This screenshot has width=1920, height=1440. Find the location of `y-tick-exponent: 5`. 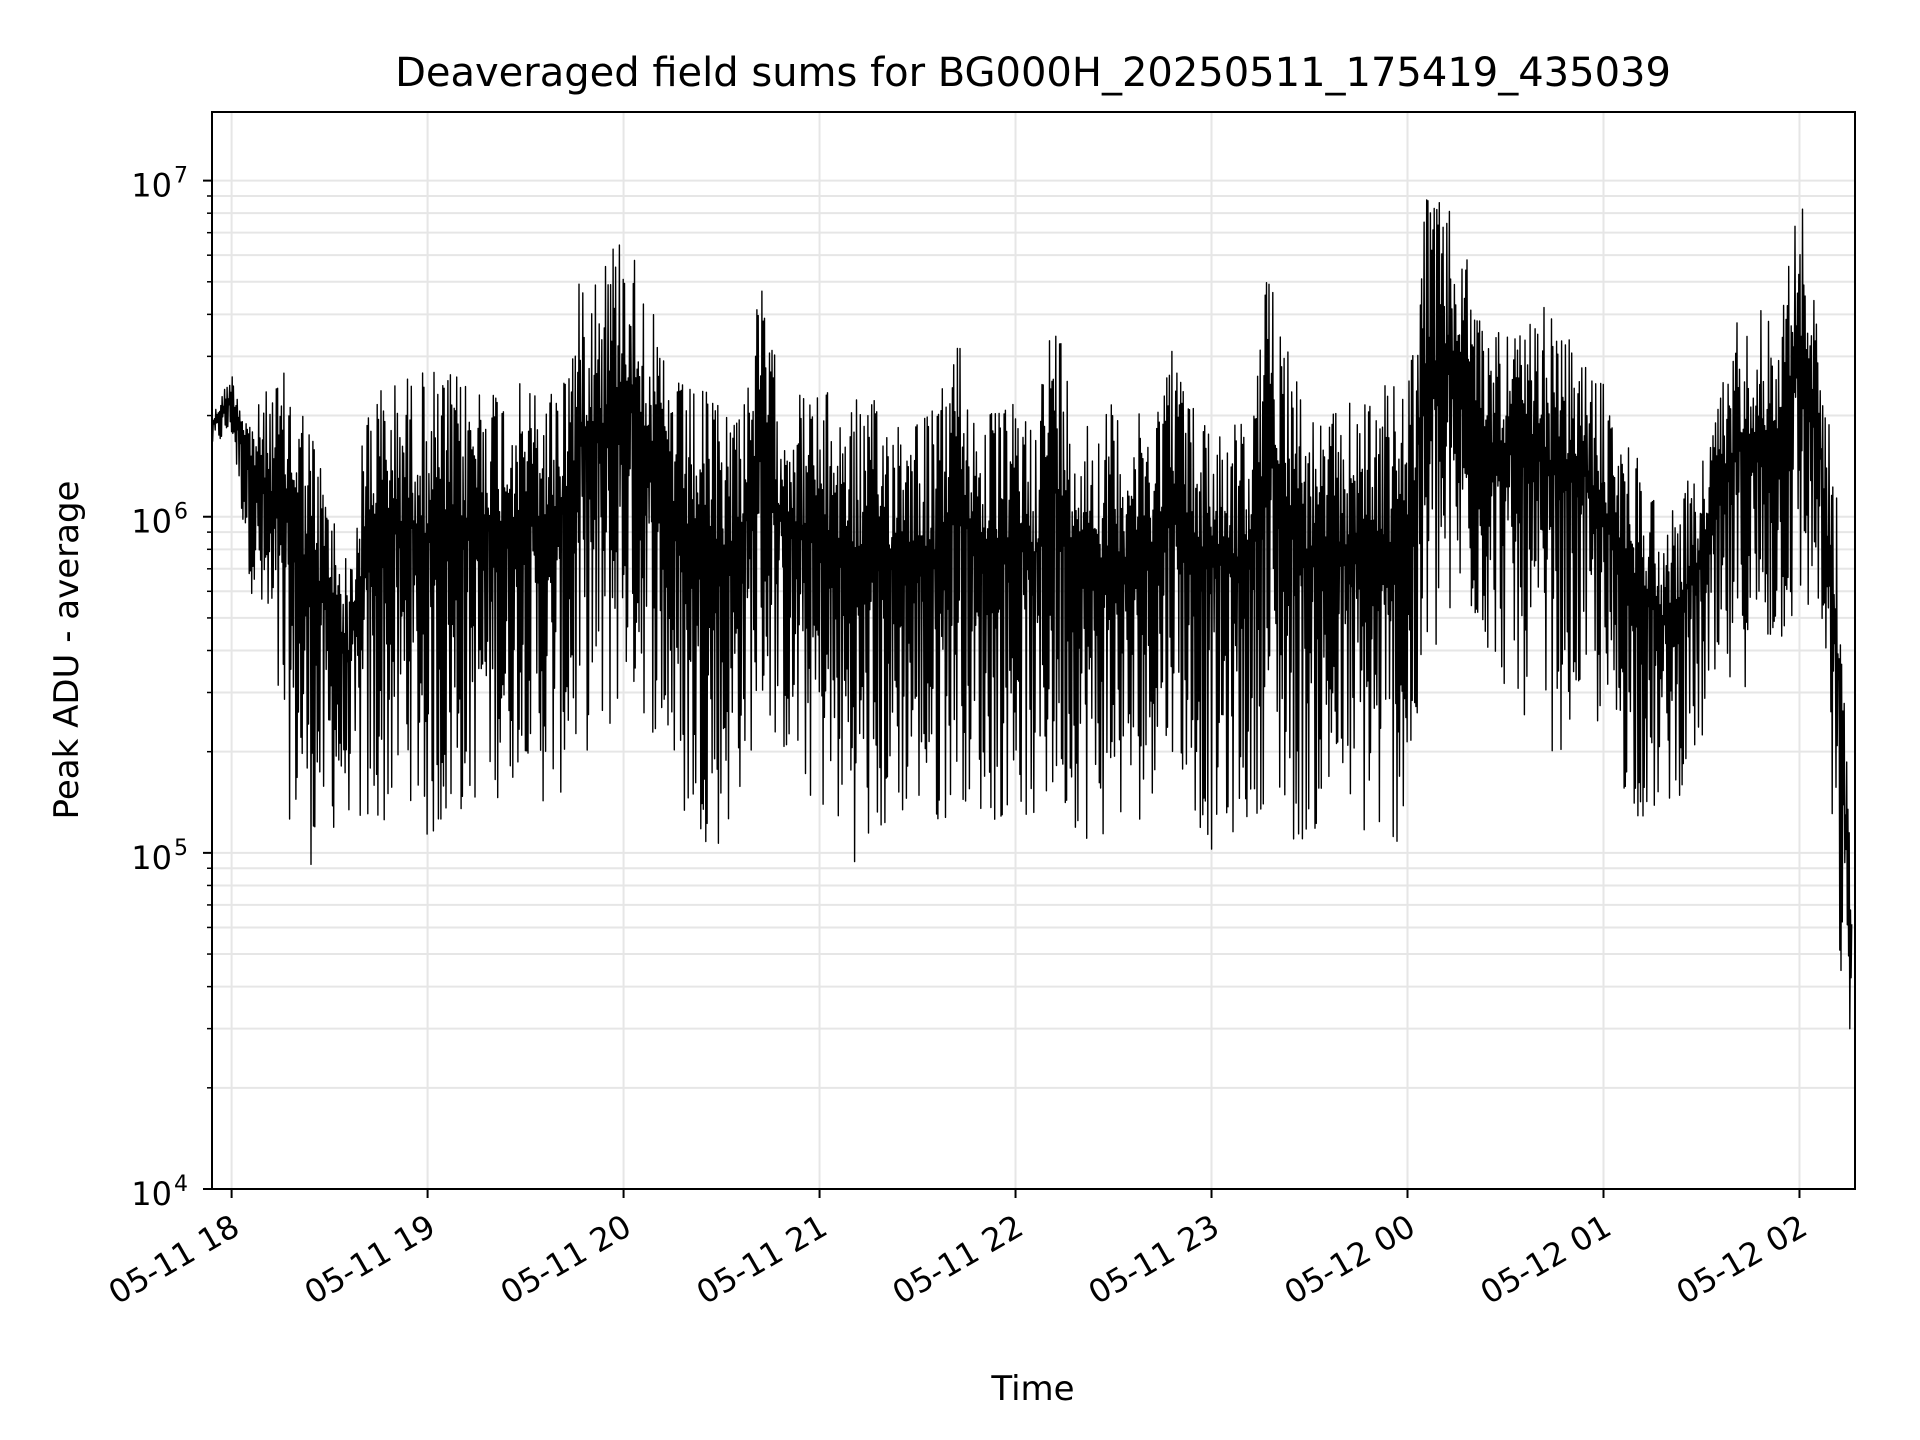

y-tick-exponent: 5 is located at coordinates (181, 848).